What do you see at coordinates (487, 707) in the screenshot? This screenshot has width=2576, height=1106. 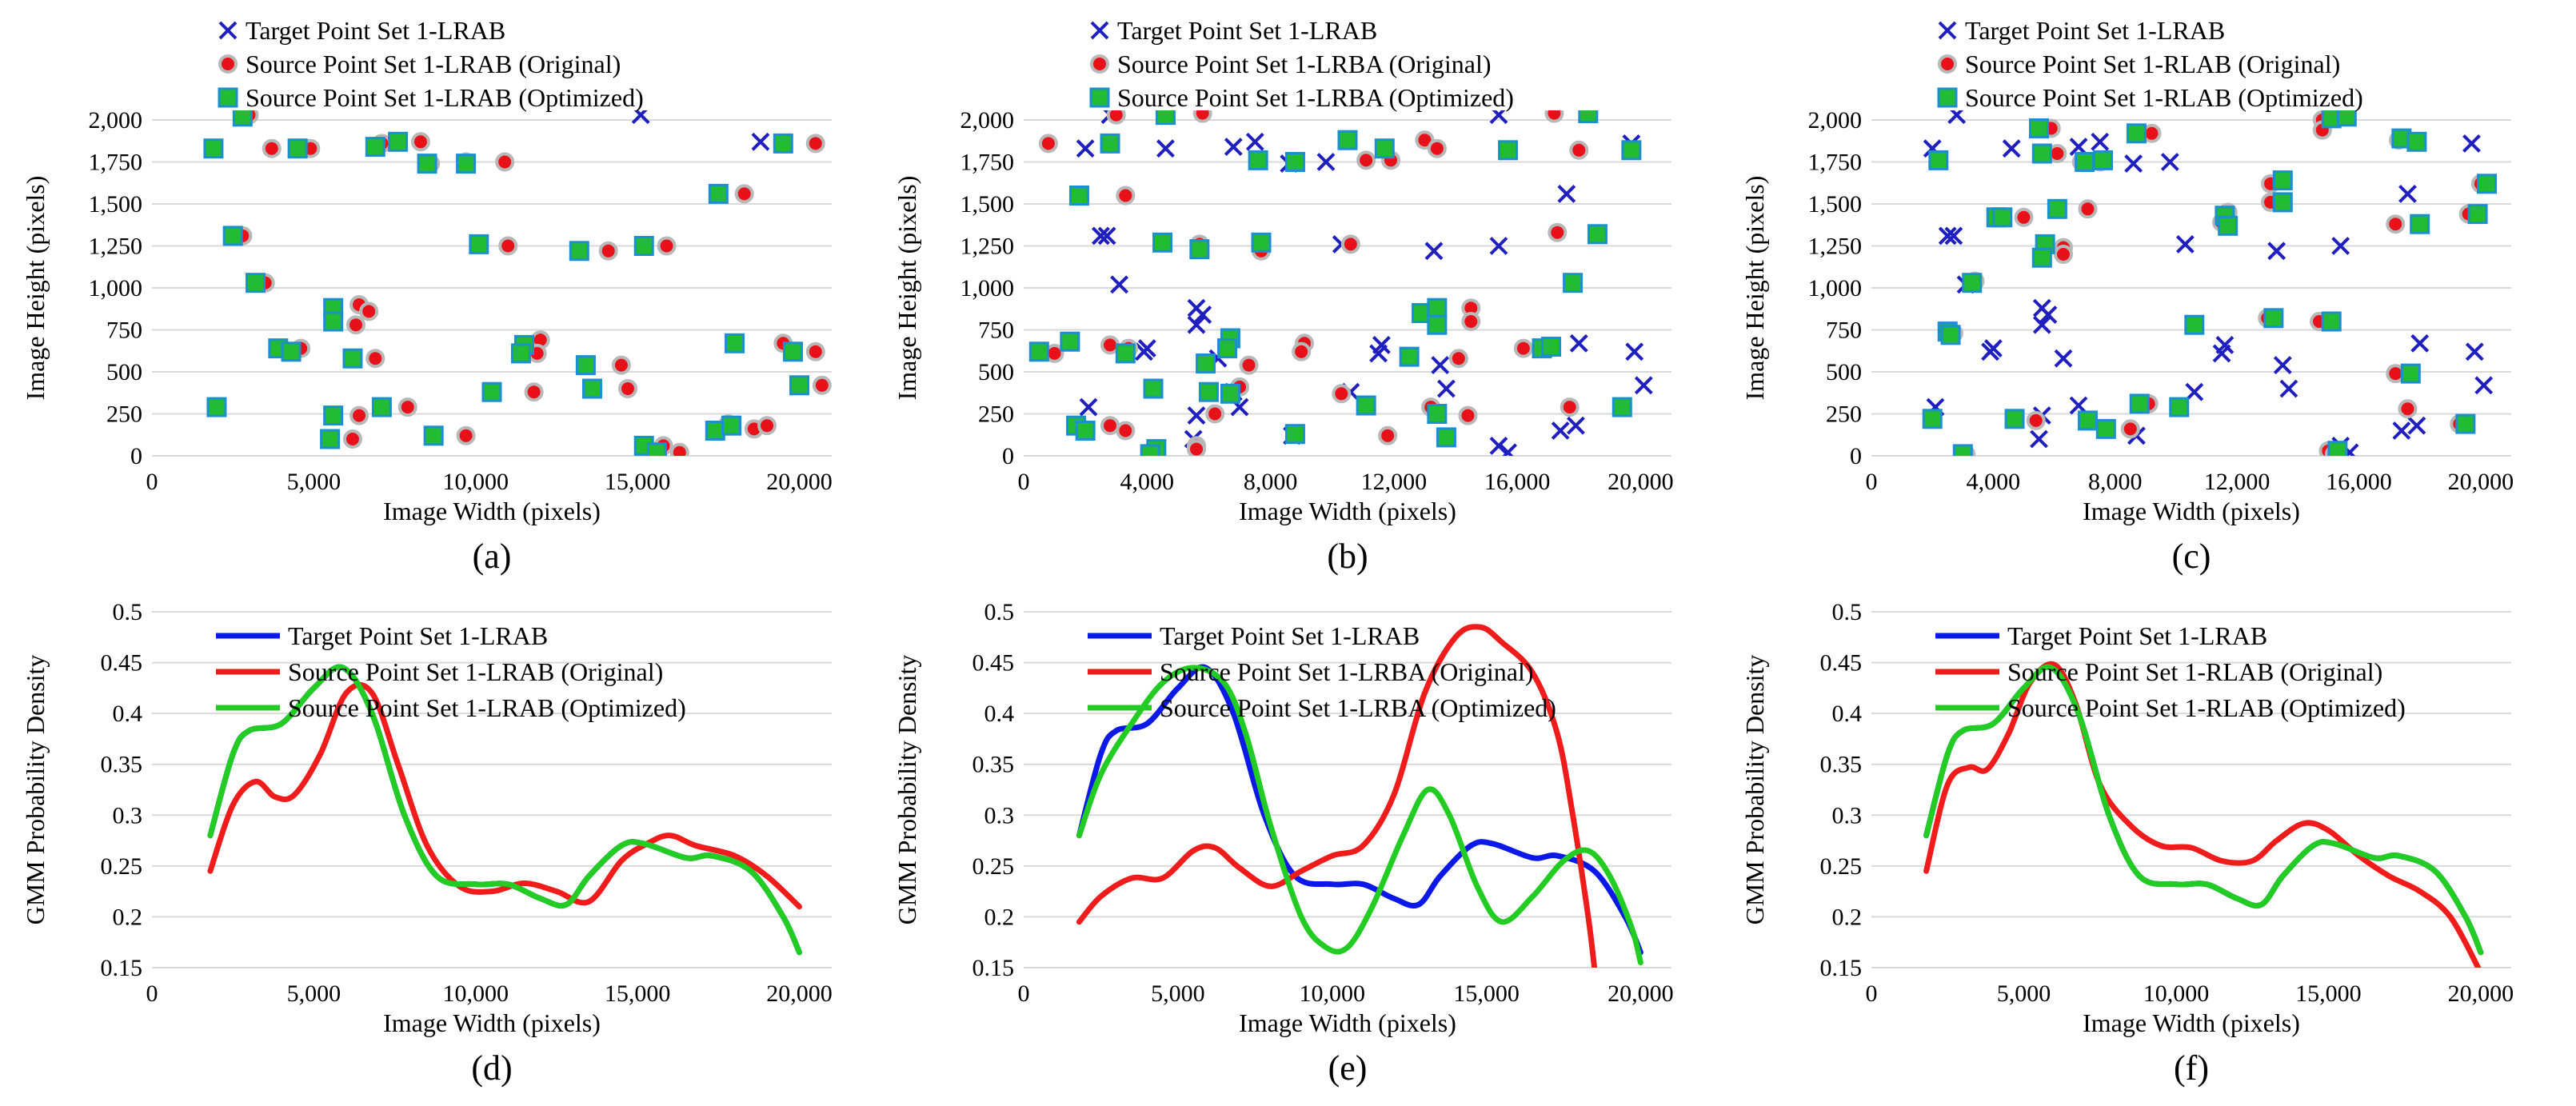 I see `legend-label: Source Point Set 1-LRAB (Optimized)` at bounding box center [487, 707].